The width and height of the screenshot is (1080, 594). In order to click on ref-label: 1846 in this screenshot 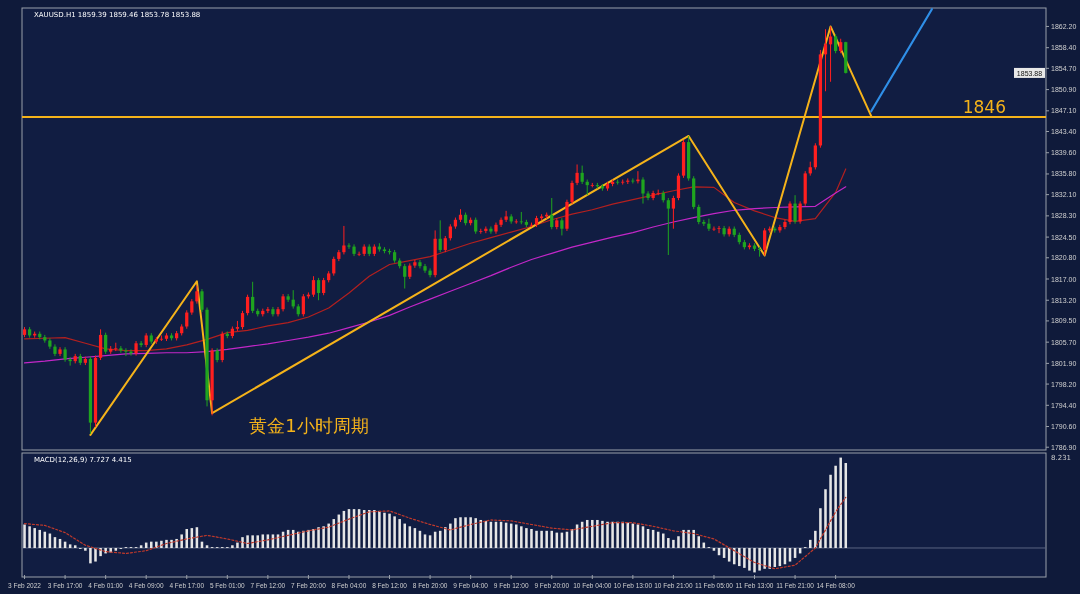, I will do `click(984, 106)`.